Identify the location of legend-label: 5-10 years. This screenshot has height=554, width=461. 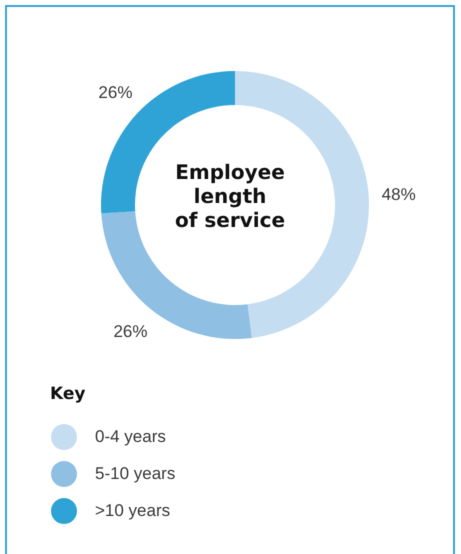
(135, 474).